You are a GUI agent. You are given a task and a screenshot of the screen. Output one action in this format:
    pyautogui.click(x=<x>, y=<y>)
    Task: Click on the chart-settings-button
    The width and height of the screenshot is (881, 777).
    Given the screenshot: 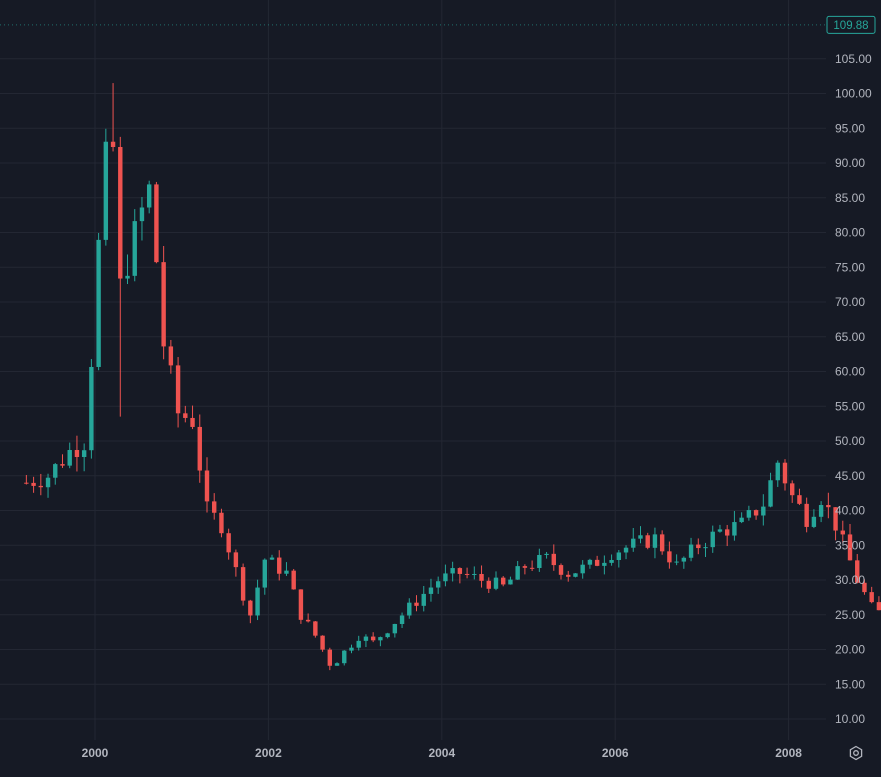 What is the action you would take?
    pyautogui.click(x=856, y=753)
    